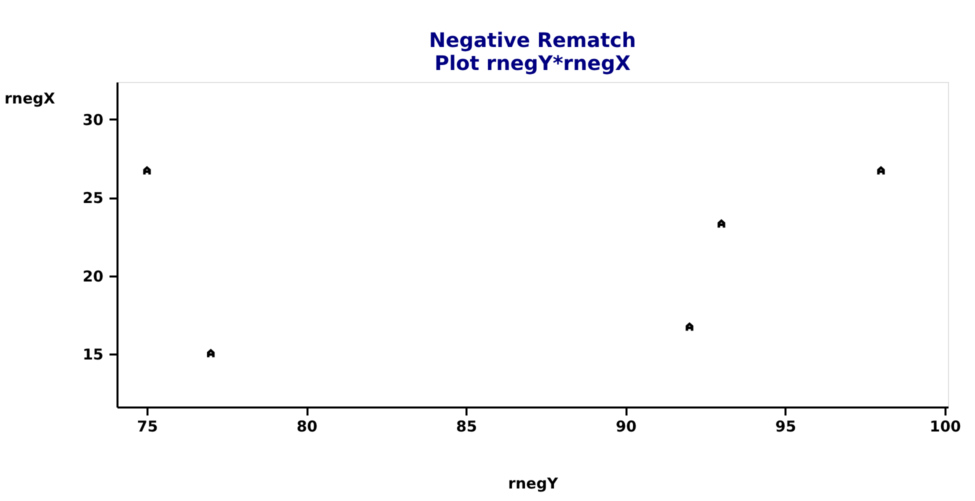 The image size is (975, 501). I want to click on chart-title: Negative Rematch, so click(532, 40).